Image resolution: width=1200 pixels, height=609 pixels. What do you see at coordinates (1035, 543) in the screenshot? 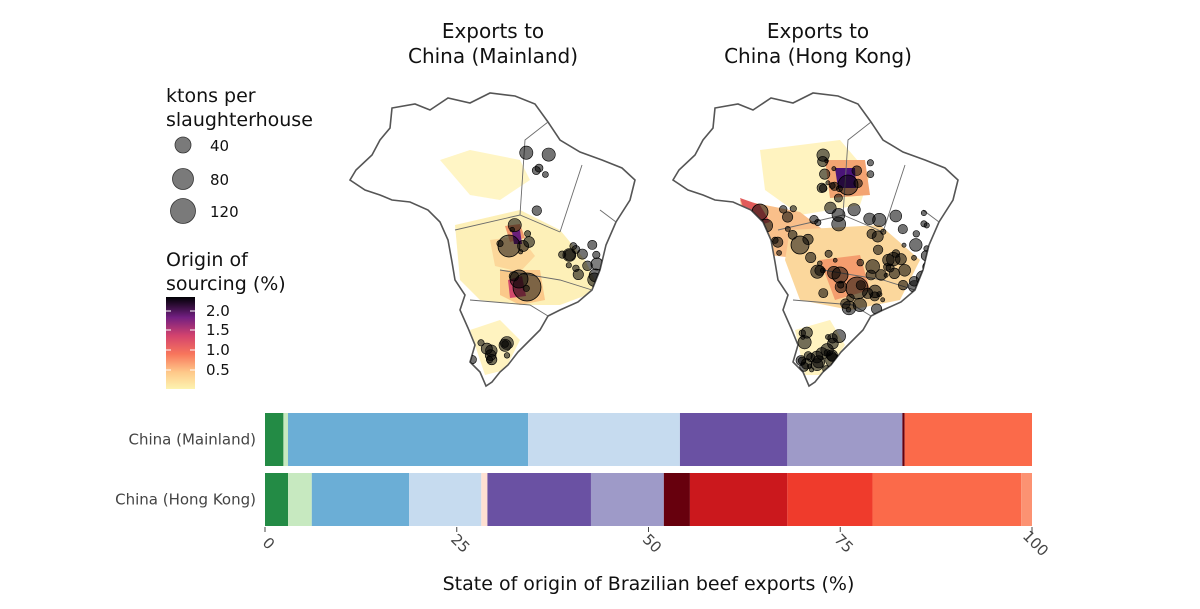
I see `x-tick-label: 100` at bounding box center [1035, 543].